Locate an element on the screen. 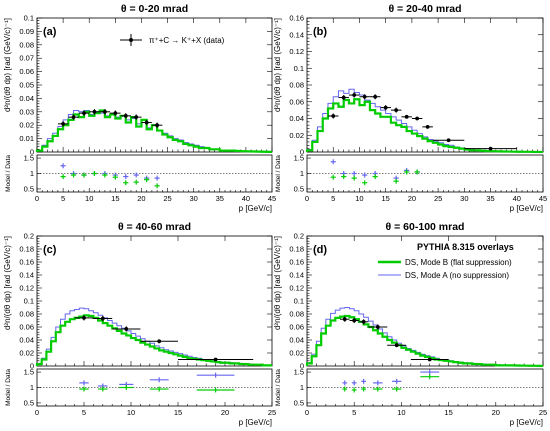 The image size is (550, 431). xtick-label-d: 15 is located at coordinates (448, 412).